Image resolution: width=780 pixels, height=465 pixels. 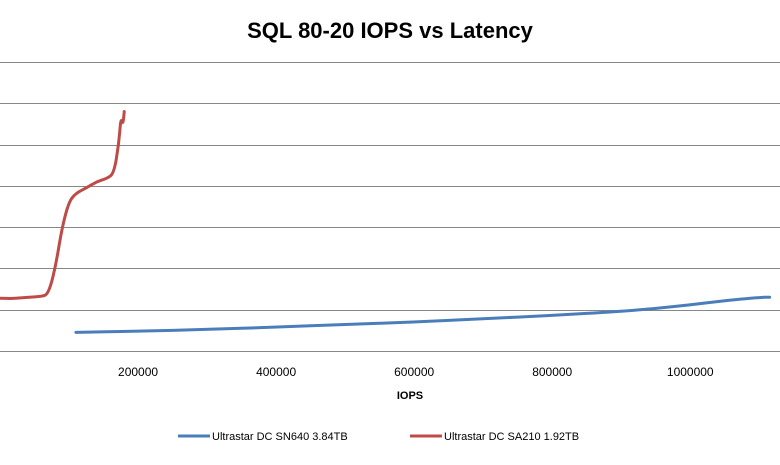 What do you see at coordinates (390, 30) in the screenshot?
I see `chart-title: SQL 80-20 IOPS vs Latency` at bounding box center [390, 30].